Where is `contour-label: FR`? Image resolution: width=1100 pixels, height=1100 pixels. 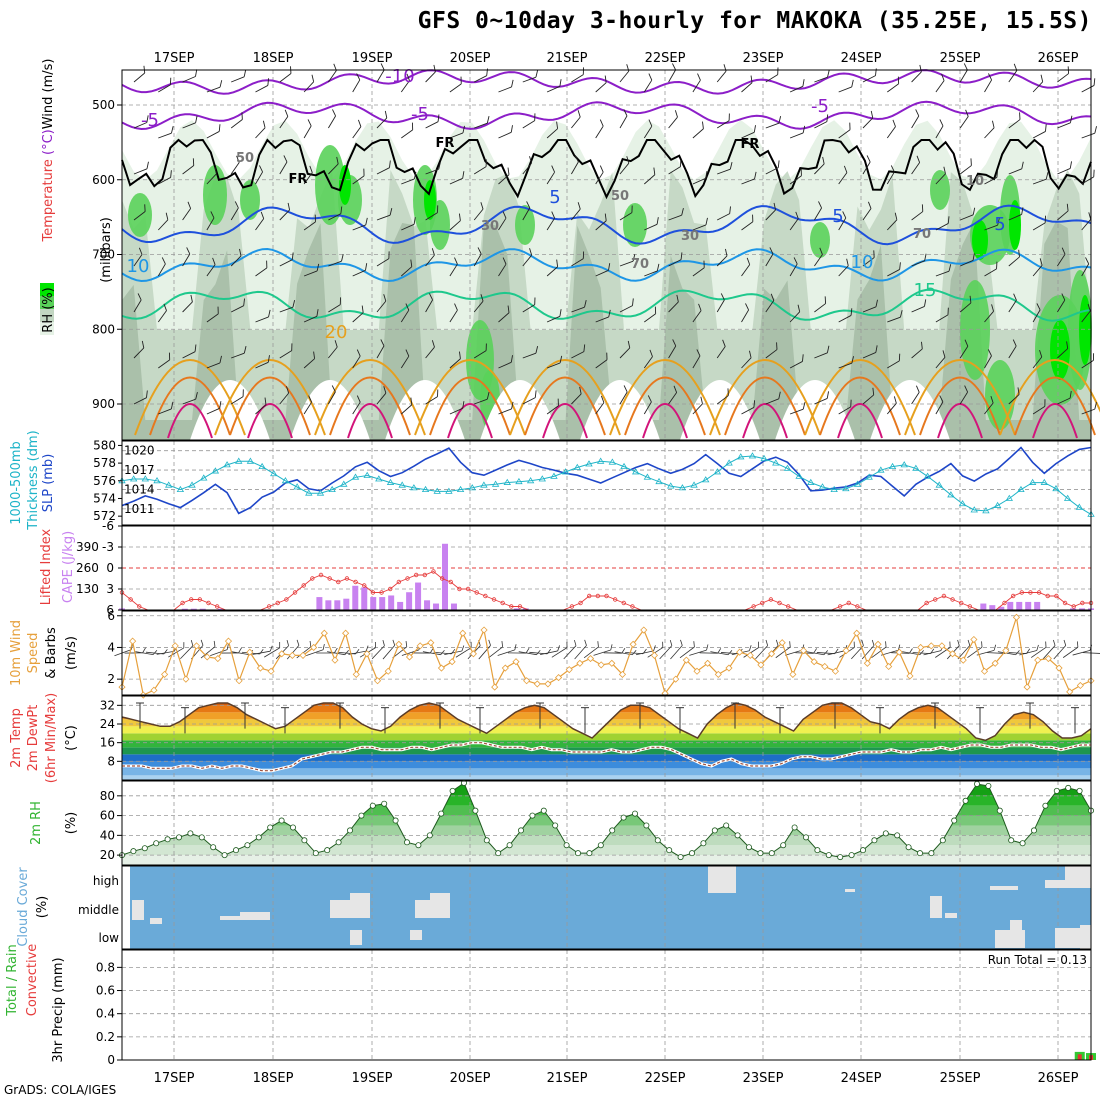 contour-label: FR is located at coordinates (298, 179).